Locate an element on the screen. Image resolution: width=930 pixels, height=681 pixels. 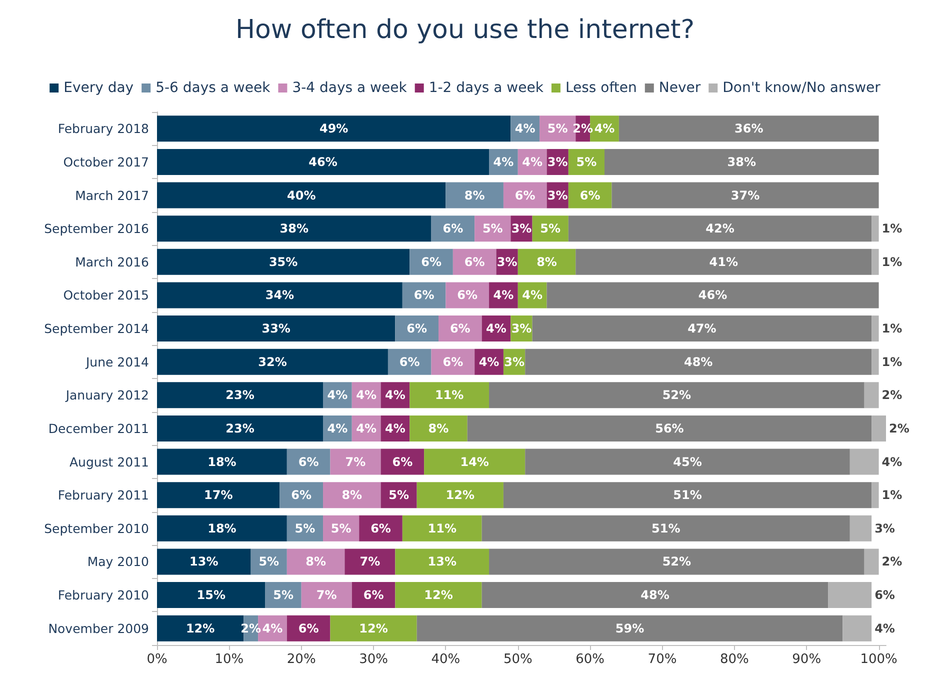
y-tick-label: September 2016 is located at coordinates (97, 228).